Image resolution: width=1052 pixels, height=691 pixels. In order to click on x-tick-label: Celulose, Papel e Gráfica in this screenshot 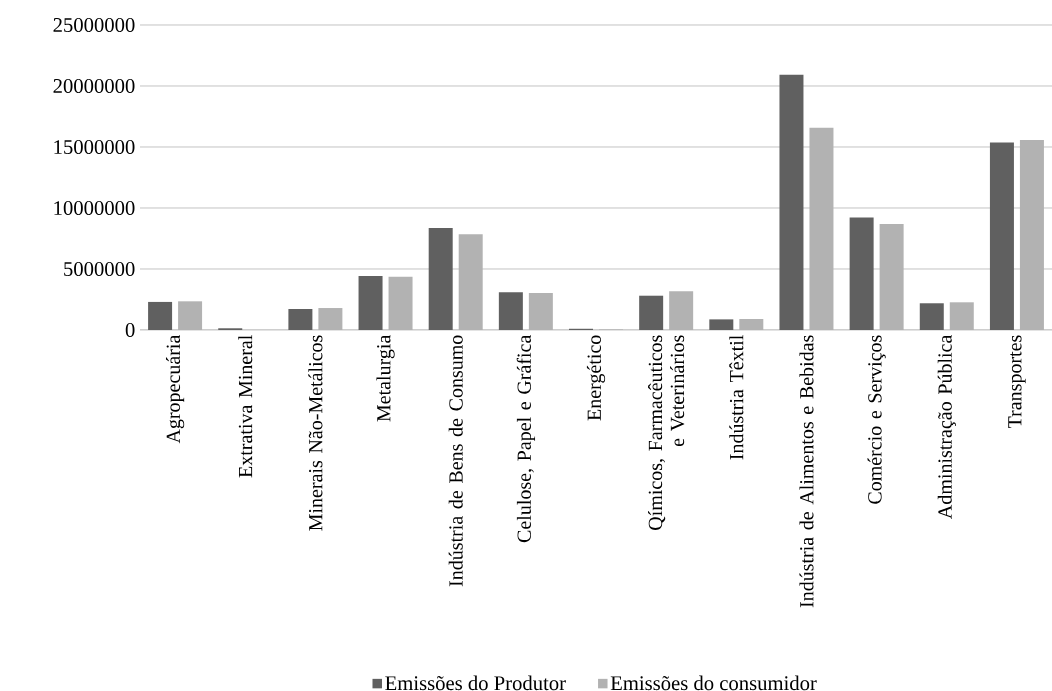, I will do `click(526, 438)`.